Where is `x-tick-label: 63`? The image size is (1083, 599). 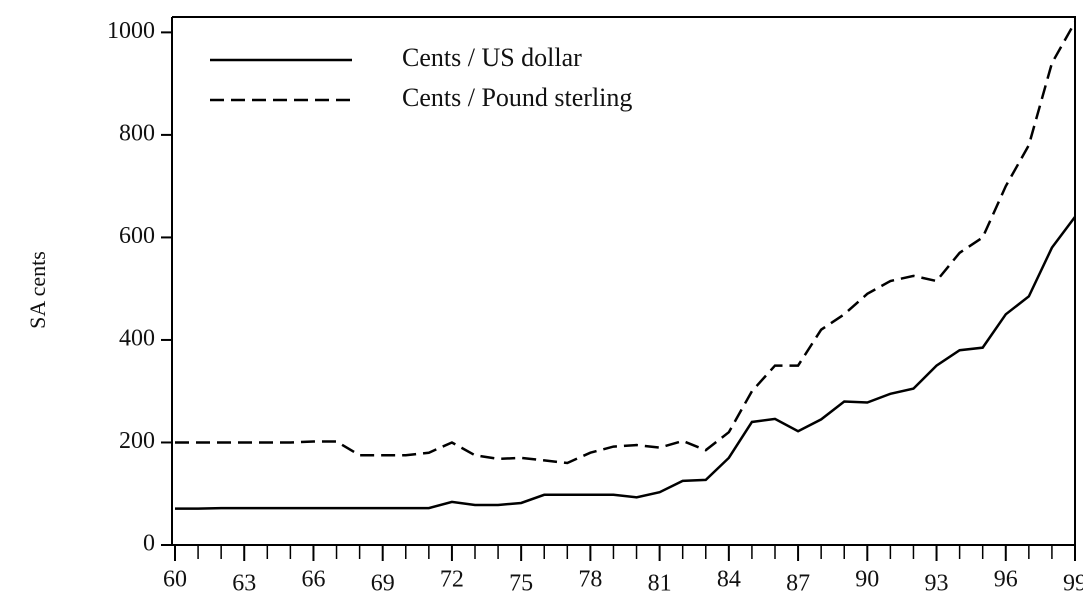 x-tick-label: 63 is located at coordinates (244, 584).